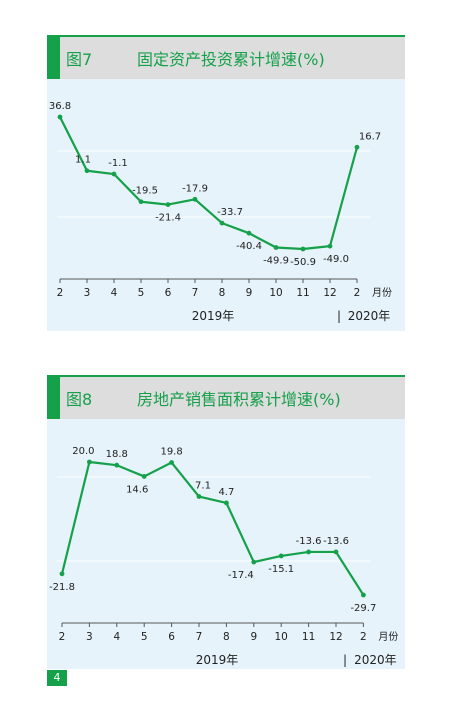 Image resolution: width=453 pixels, height=728 pixels. I want to click on page-number: 4, so click(57, 678).